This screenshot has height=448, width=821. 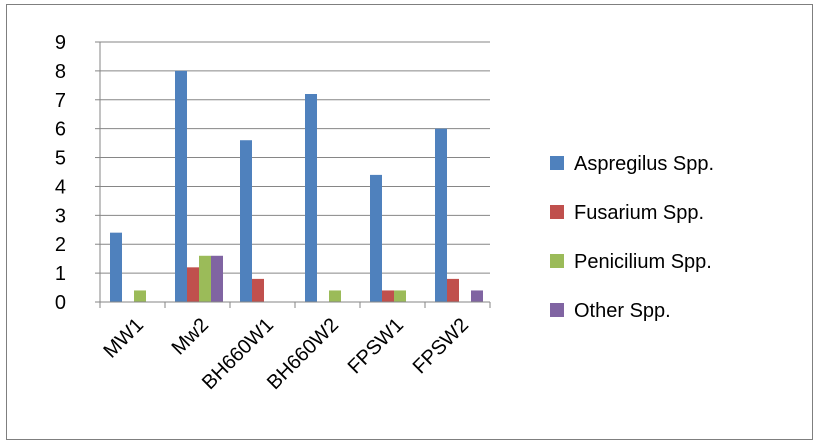 What do you see at coordinates (60, 130) in the screenshot?
I see `y-tick-label: 6` at bounding box center [60, 130].